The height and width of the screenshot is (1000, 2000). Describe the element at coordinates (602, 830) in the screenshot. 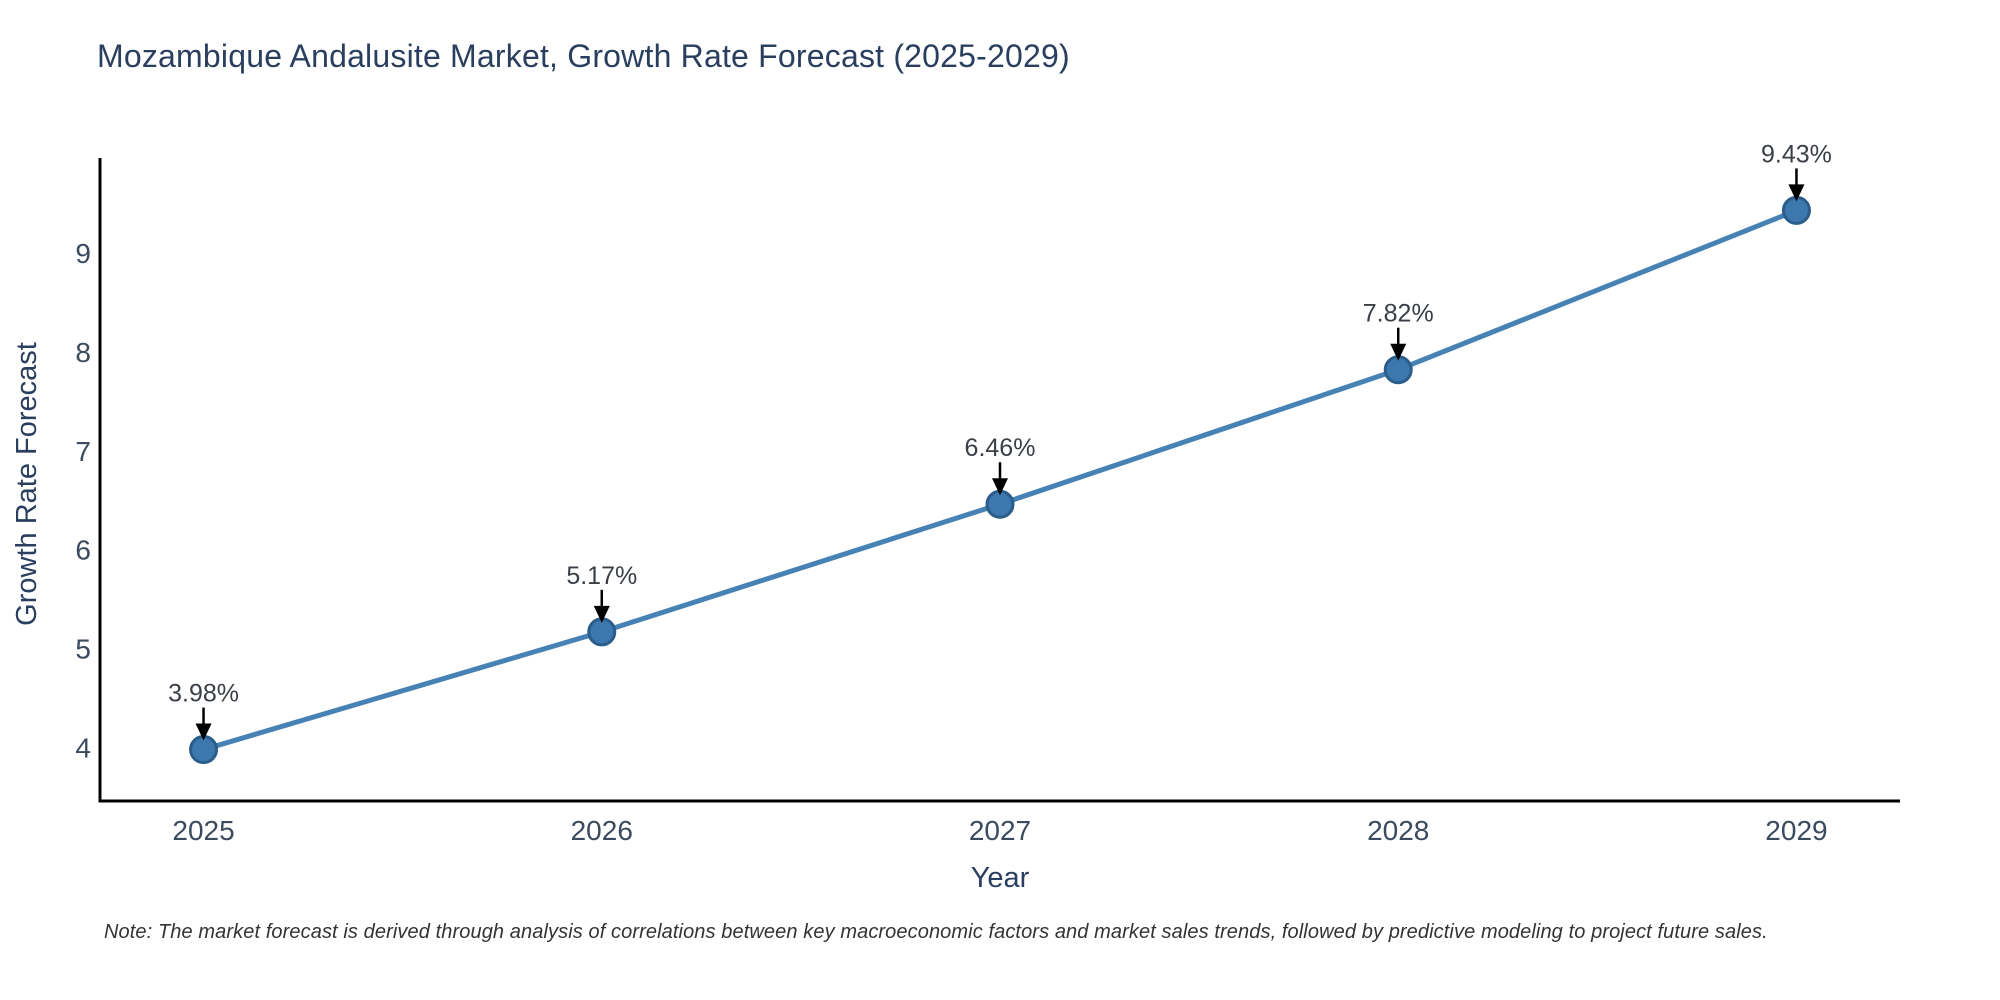

I see `x-tick-label: 2026` at that location.